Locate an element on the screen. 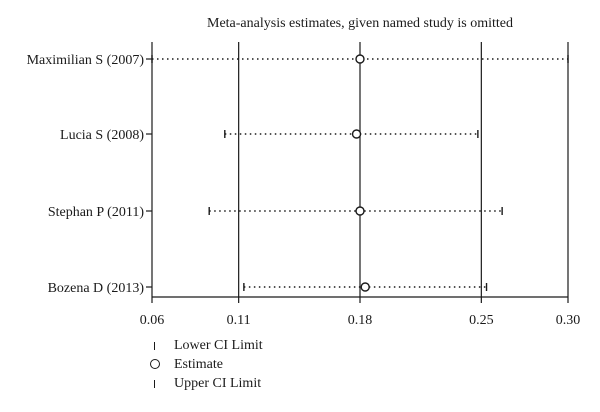 The width and height of the screenshot is (600, 412). x-tick-label-2: 0.18 is located at coordinates (360, 320).